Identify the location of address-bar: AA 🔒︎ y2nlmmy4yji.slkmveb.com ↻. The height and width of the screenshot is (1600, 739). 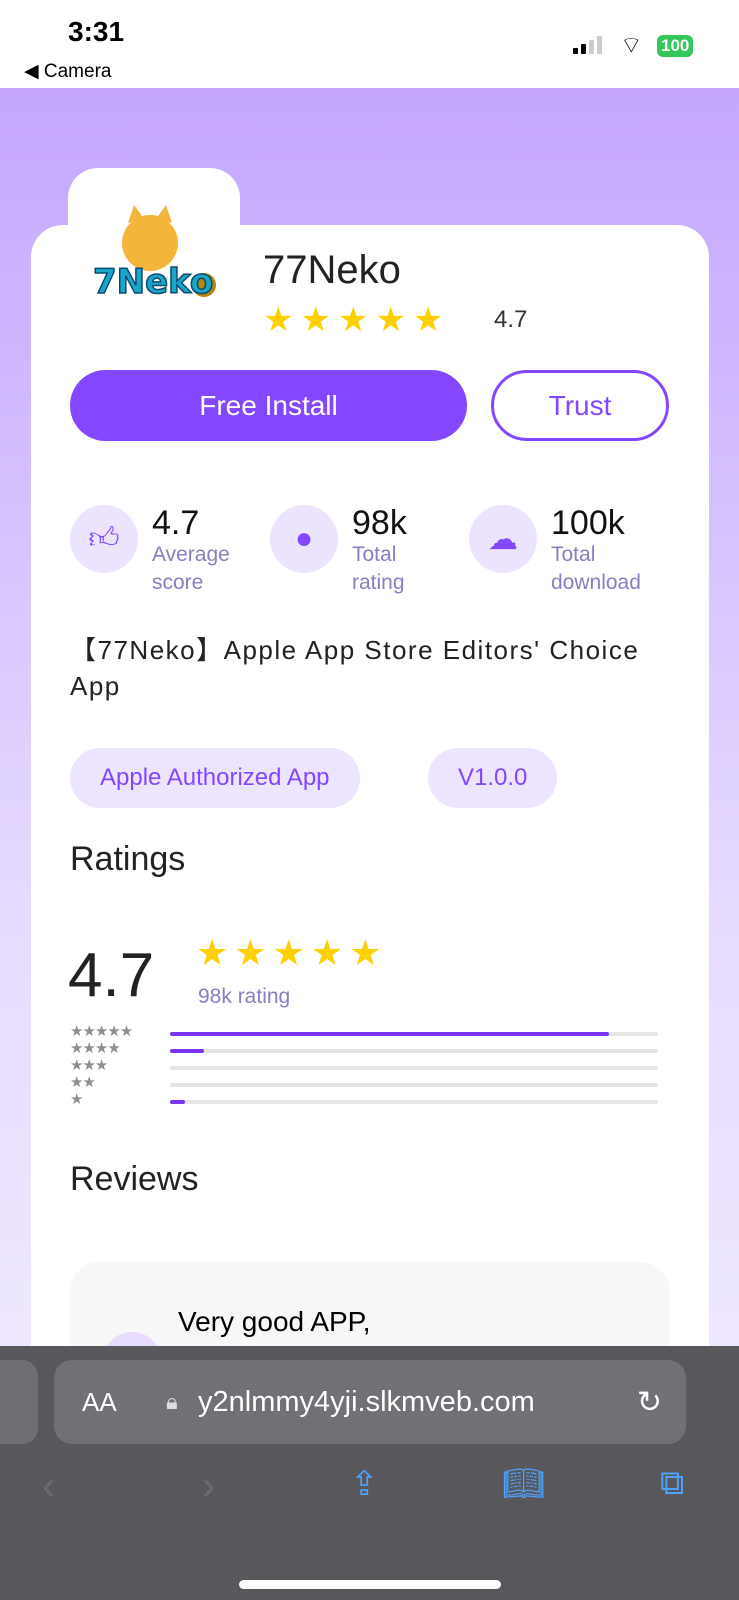
(370, 1402).